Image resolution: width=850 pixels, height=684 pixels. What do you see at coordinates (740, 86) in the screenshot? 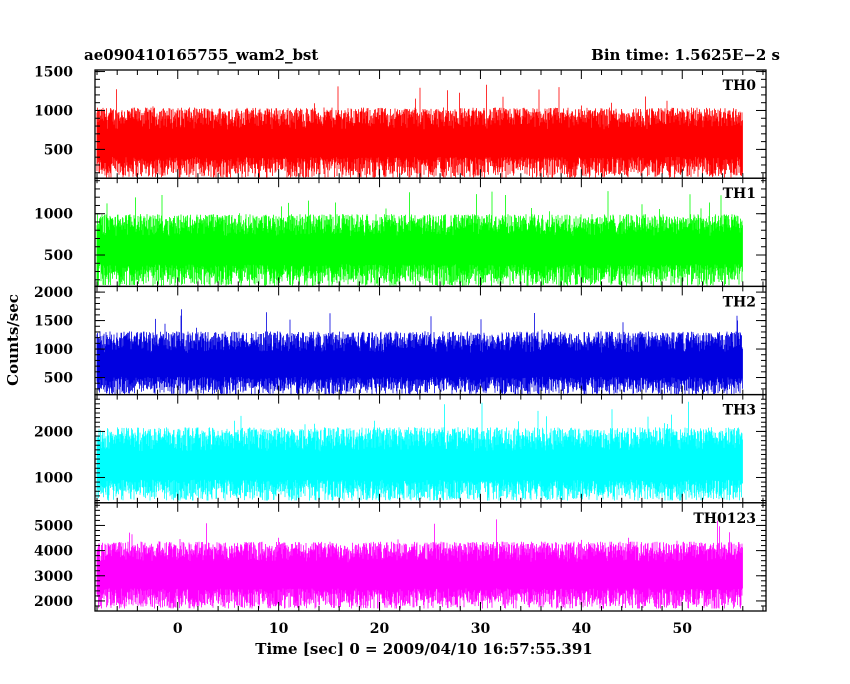
I see `series-label-th0: TH0` at bounding box center [740, 86].